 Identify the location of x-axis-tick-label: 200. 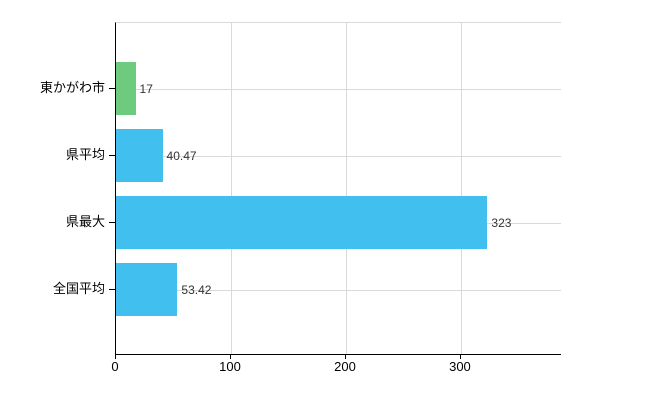
(345, 366).